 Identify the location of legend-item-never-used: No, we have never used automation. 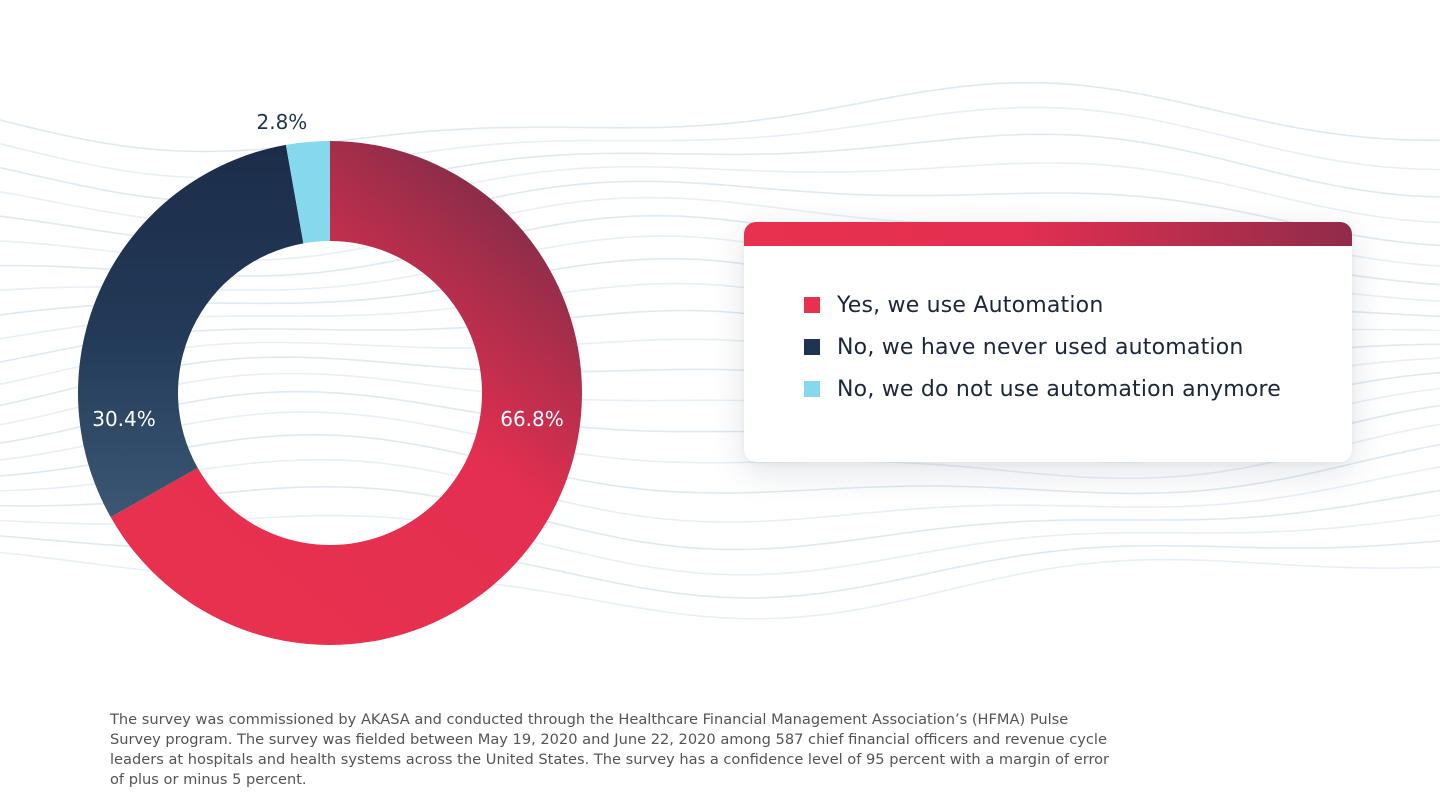
(1042, 347).